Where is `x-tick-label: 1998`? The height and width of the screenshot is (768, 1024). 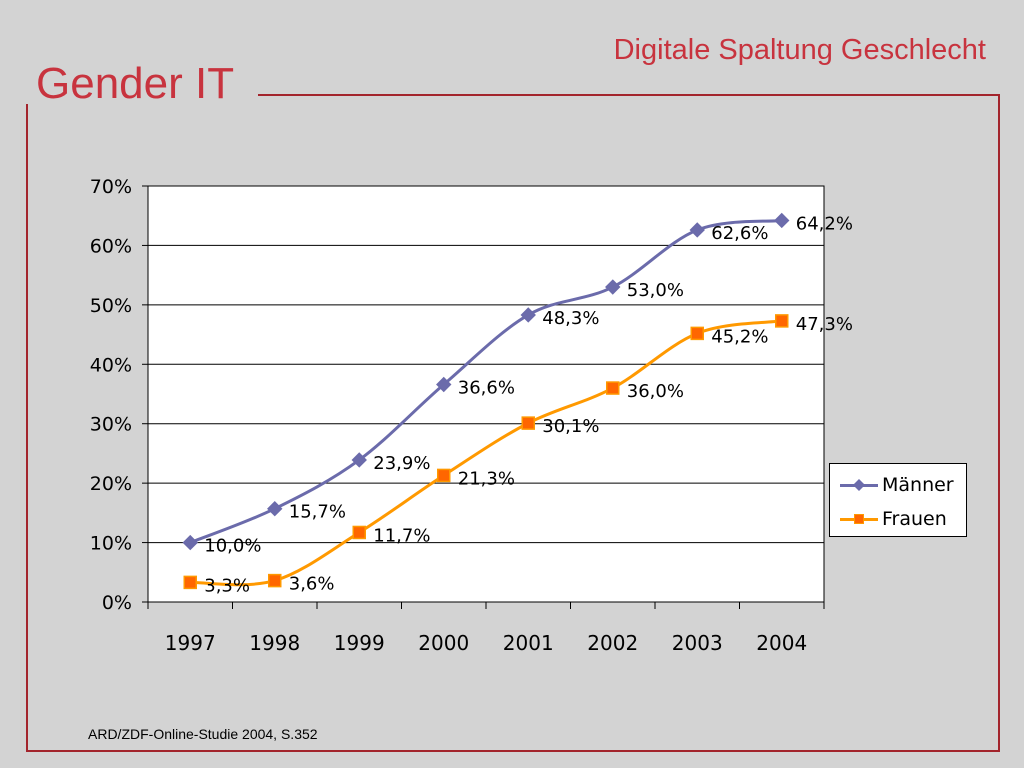
x-tick-label: 1998 is located at coordinates (274, 643).